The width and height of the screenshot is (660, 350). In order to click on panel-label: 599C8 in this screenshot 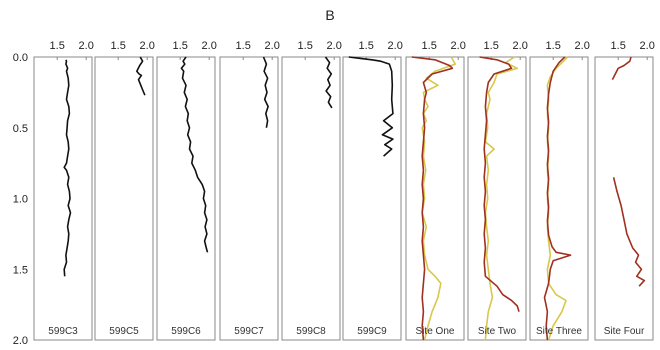, I will do `click(311, 331)`.